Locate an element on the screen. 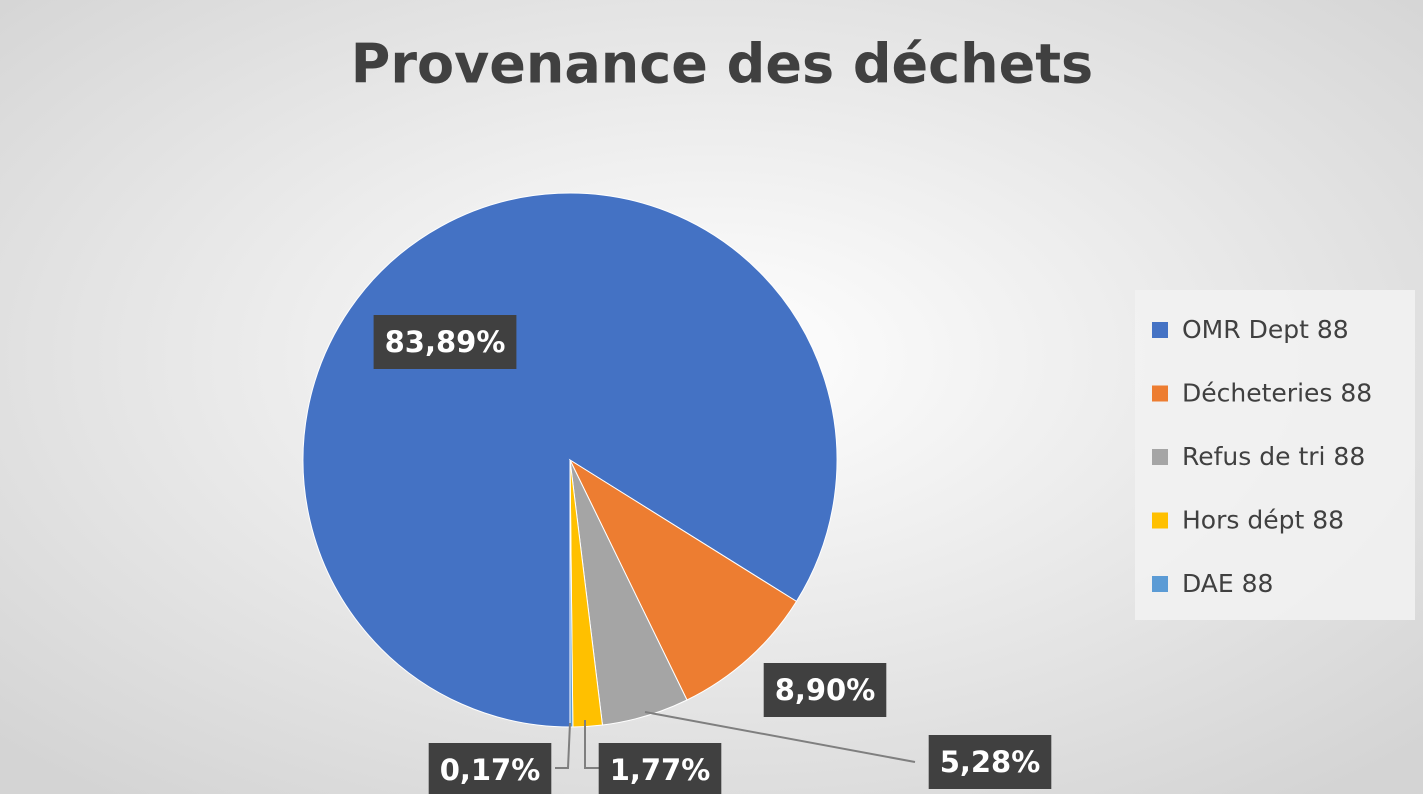 This screenshot has height=794, width=1423. legend-label: DAE 88 is located at coordinates (1227, 583).